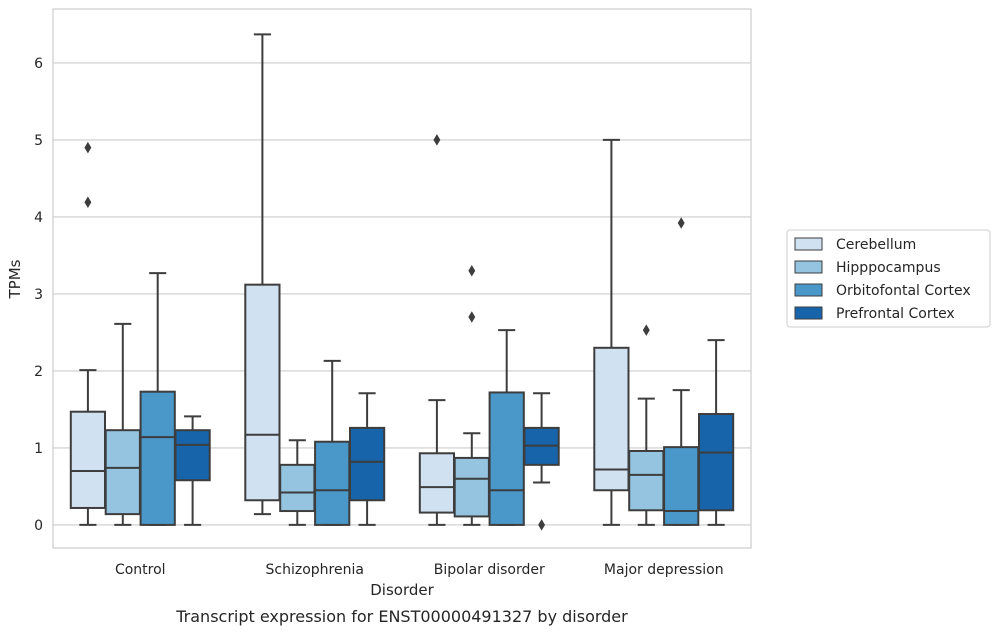 Image resolution: width=999 pixels, height=638 pixels. What do you see at coordinates (888, 268) in the screenshot?
I see `legend-label-1: Hipppocampus` at bounding box center [888, 268].